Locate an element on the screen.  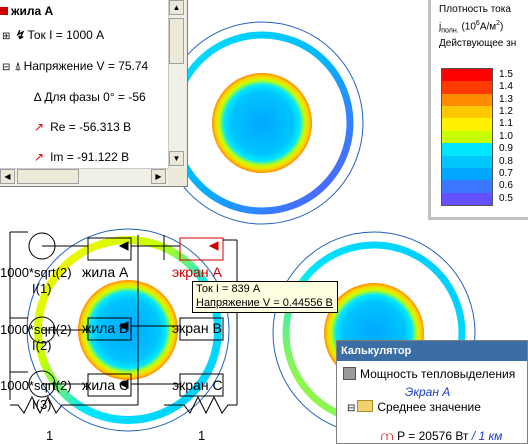
legend-tick-label: 0.7 is located at coordinates (506, 173).